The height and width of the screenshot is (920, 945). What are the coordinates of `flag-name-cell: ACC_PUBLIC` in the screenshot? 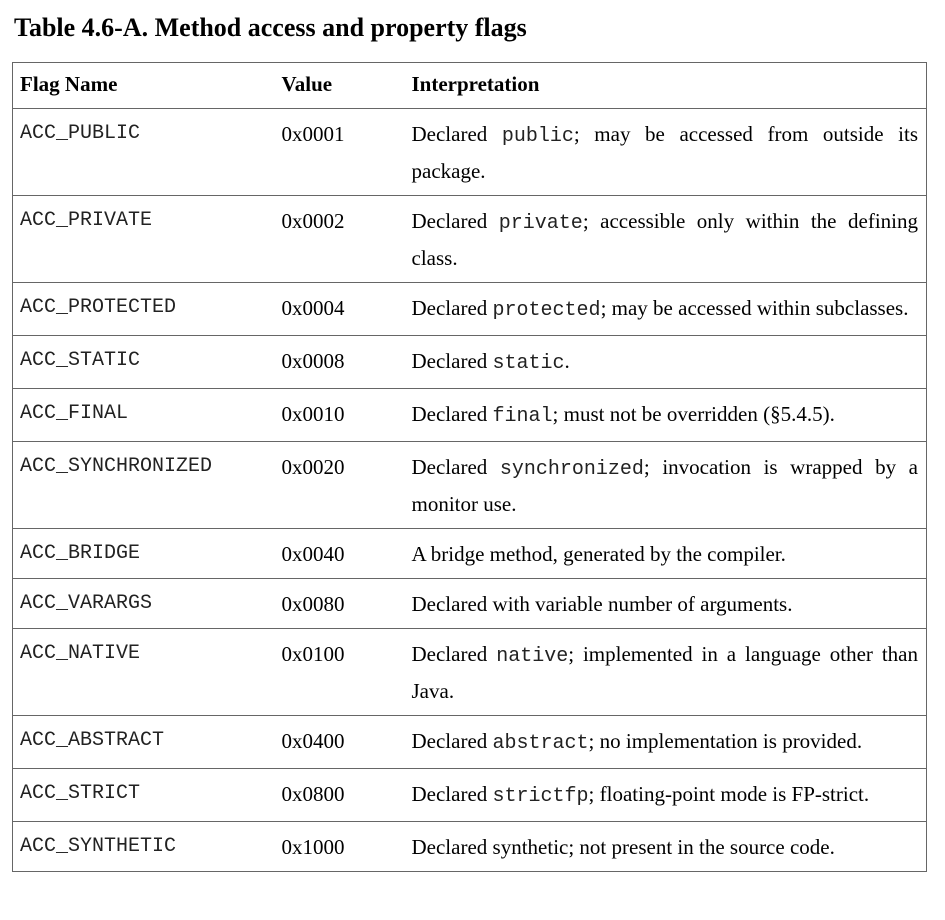 It's located at (143, 152).